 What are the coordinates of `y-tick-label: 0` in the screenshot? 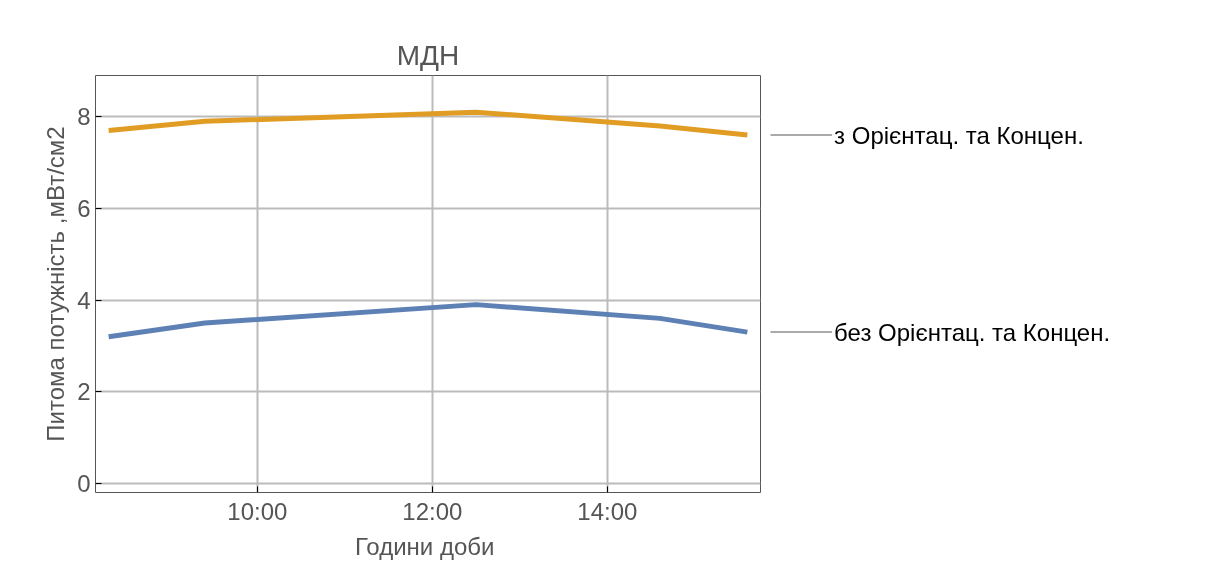 It's located at (84, 483).